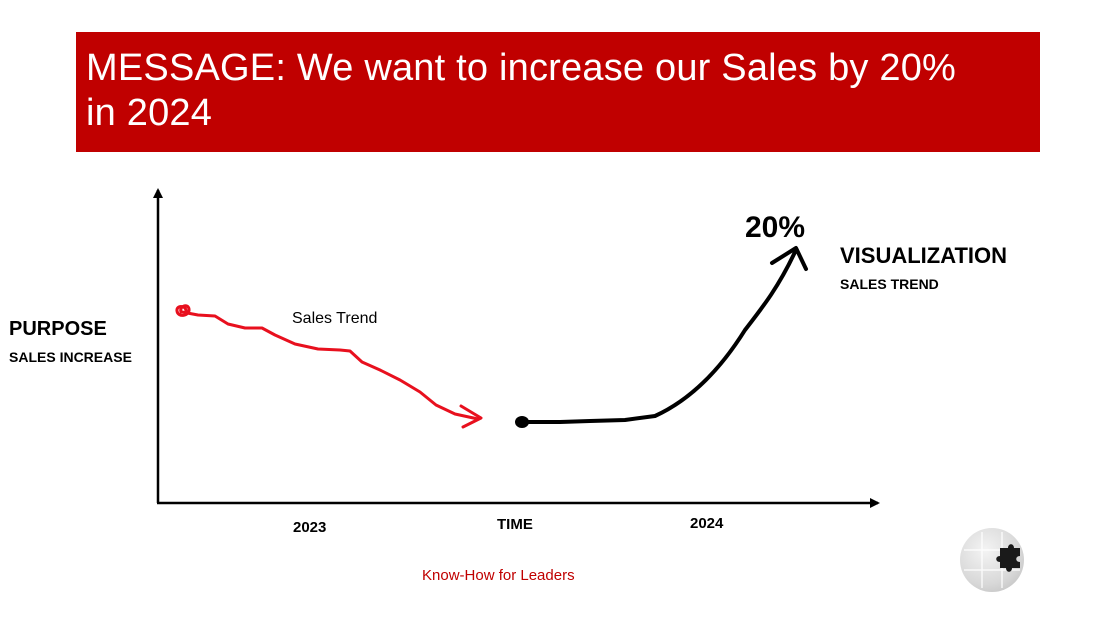 The image size is (1100, 619). I want to click on x-label-2024: 2024, so click(707, 523).